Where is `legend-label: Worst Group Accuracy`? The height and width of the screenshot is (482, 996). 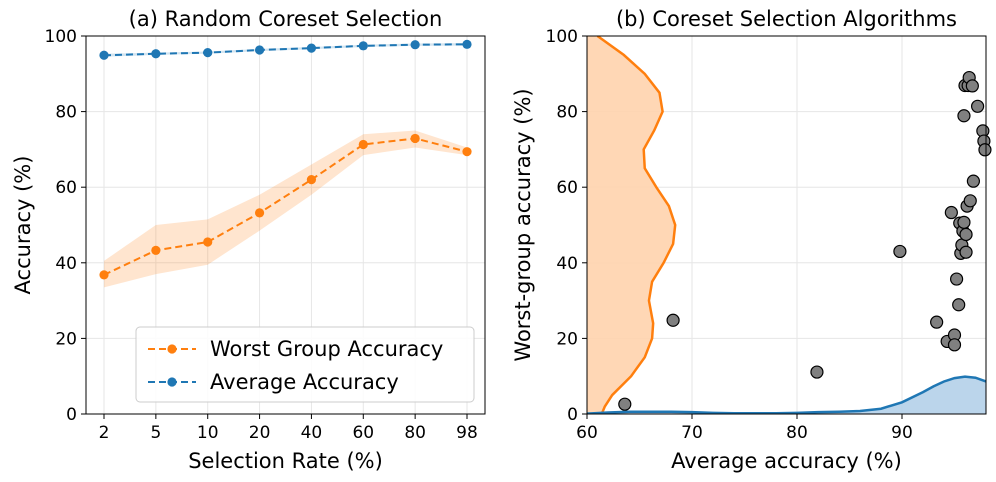 legend-label: Worst Group Accuracy is located at coordinates (326, 349).